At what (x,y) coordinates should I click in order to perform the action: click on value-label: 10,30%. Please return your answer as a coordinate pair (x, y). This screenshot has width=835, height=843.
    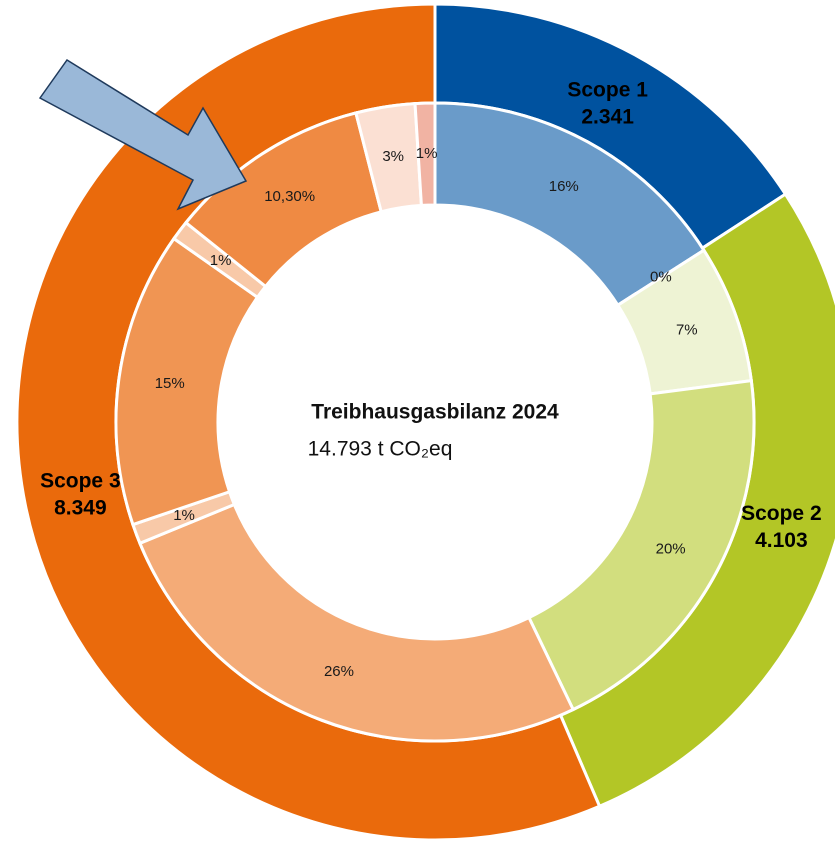
    Looking at the image, I should click on (289, 196).